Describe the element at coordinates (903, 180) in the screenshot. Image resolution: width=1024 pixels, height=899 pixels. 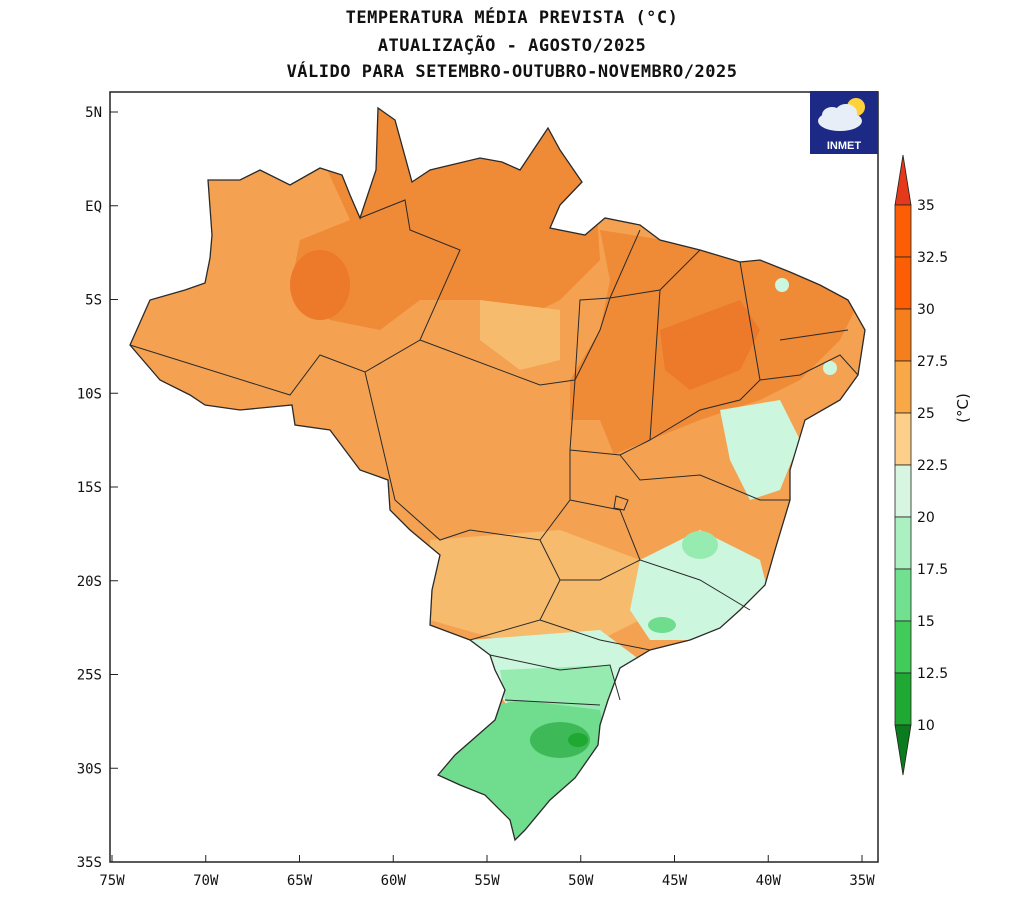
I see `colorbar-top-arrow` at that location.